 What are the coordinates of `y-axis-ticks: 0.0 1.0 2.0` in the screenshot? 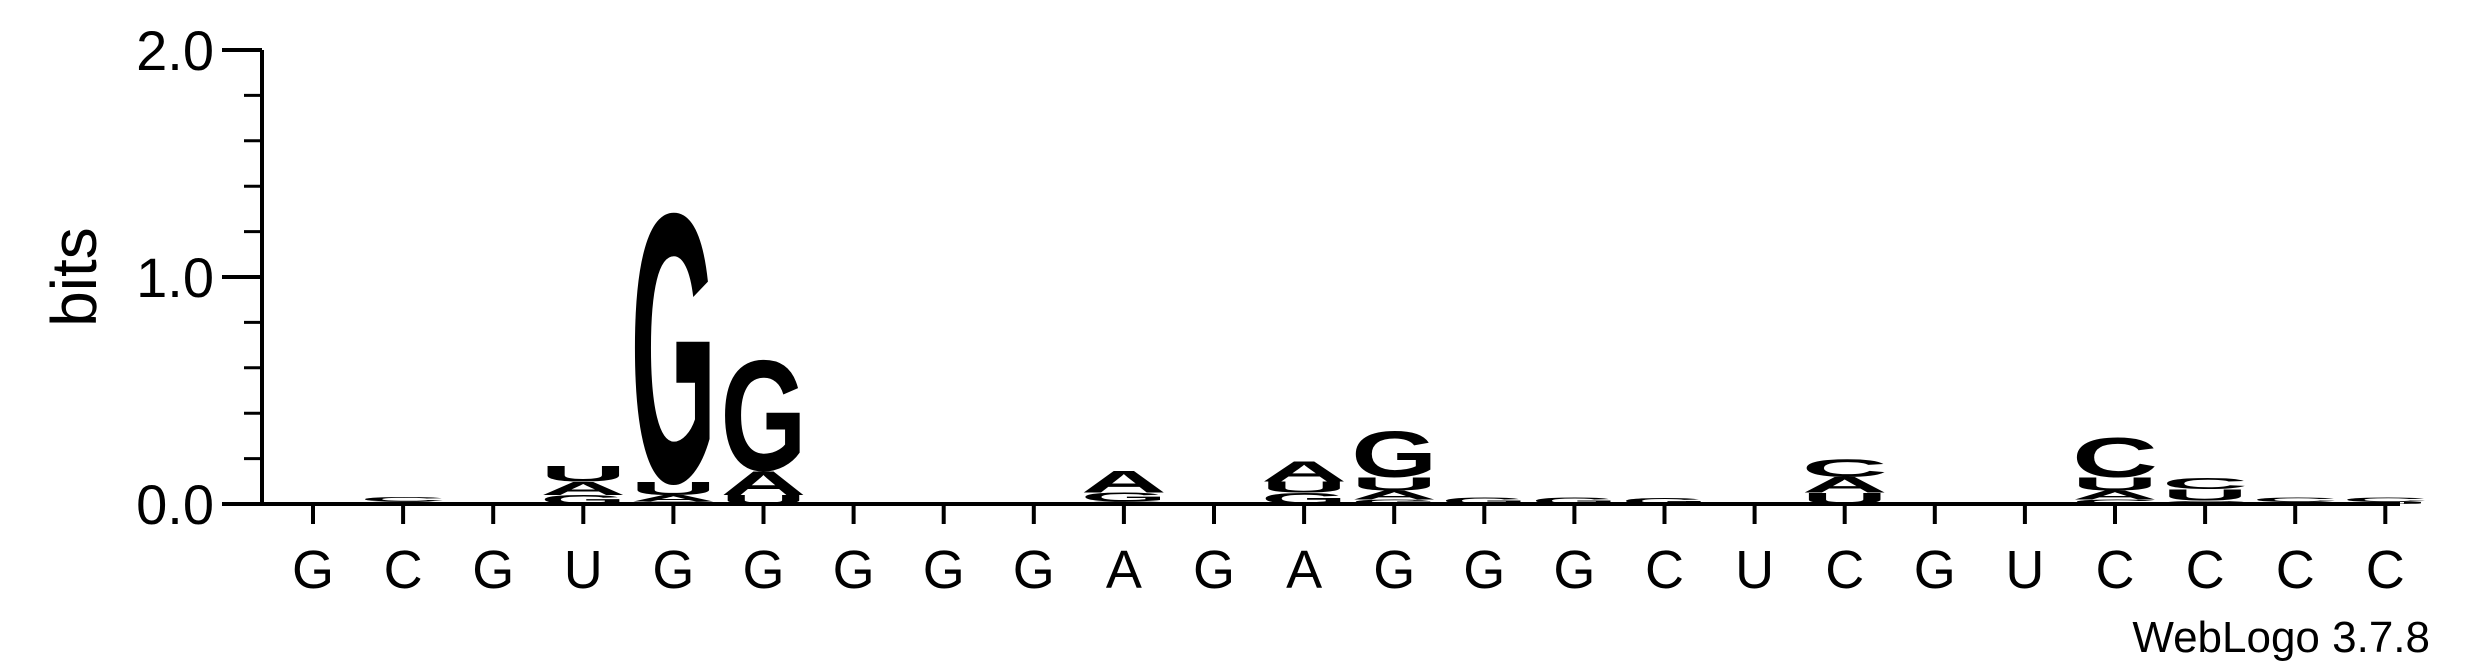 It's located at (199, 277).